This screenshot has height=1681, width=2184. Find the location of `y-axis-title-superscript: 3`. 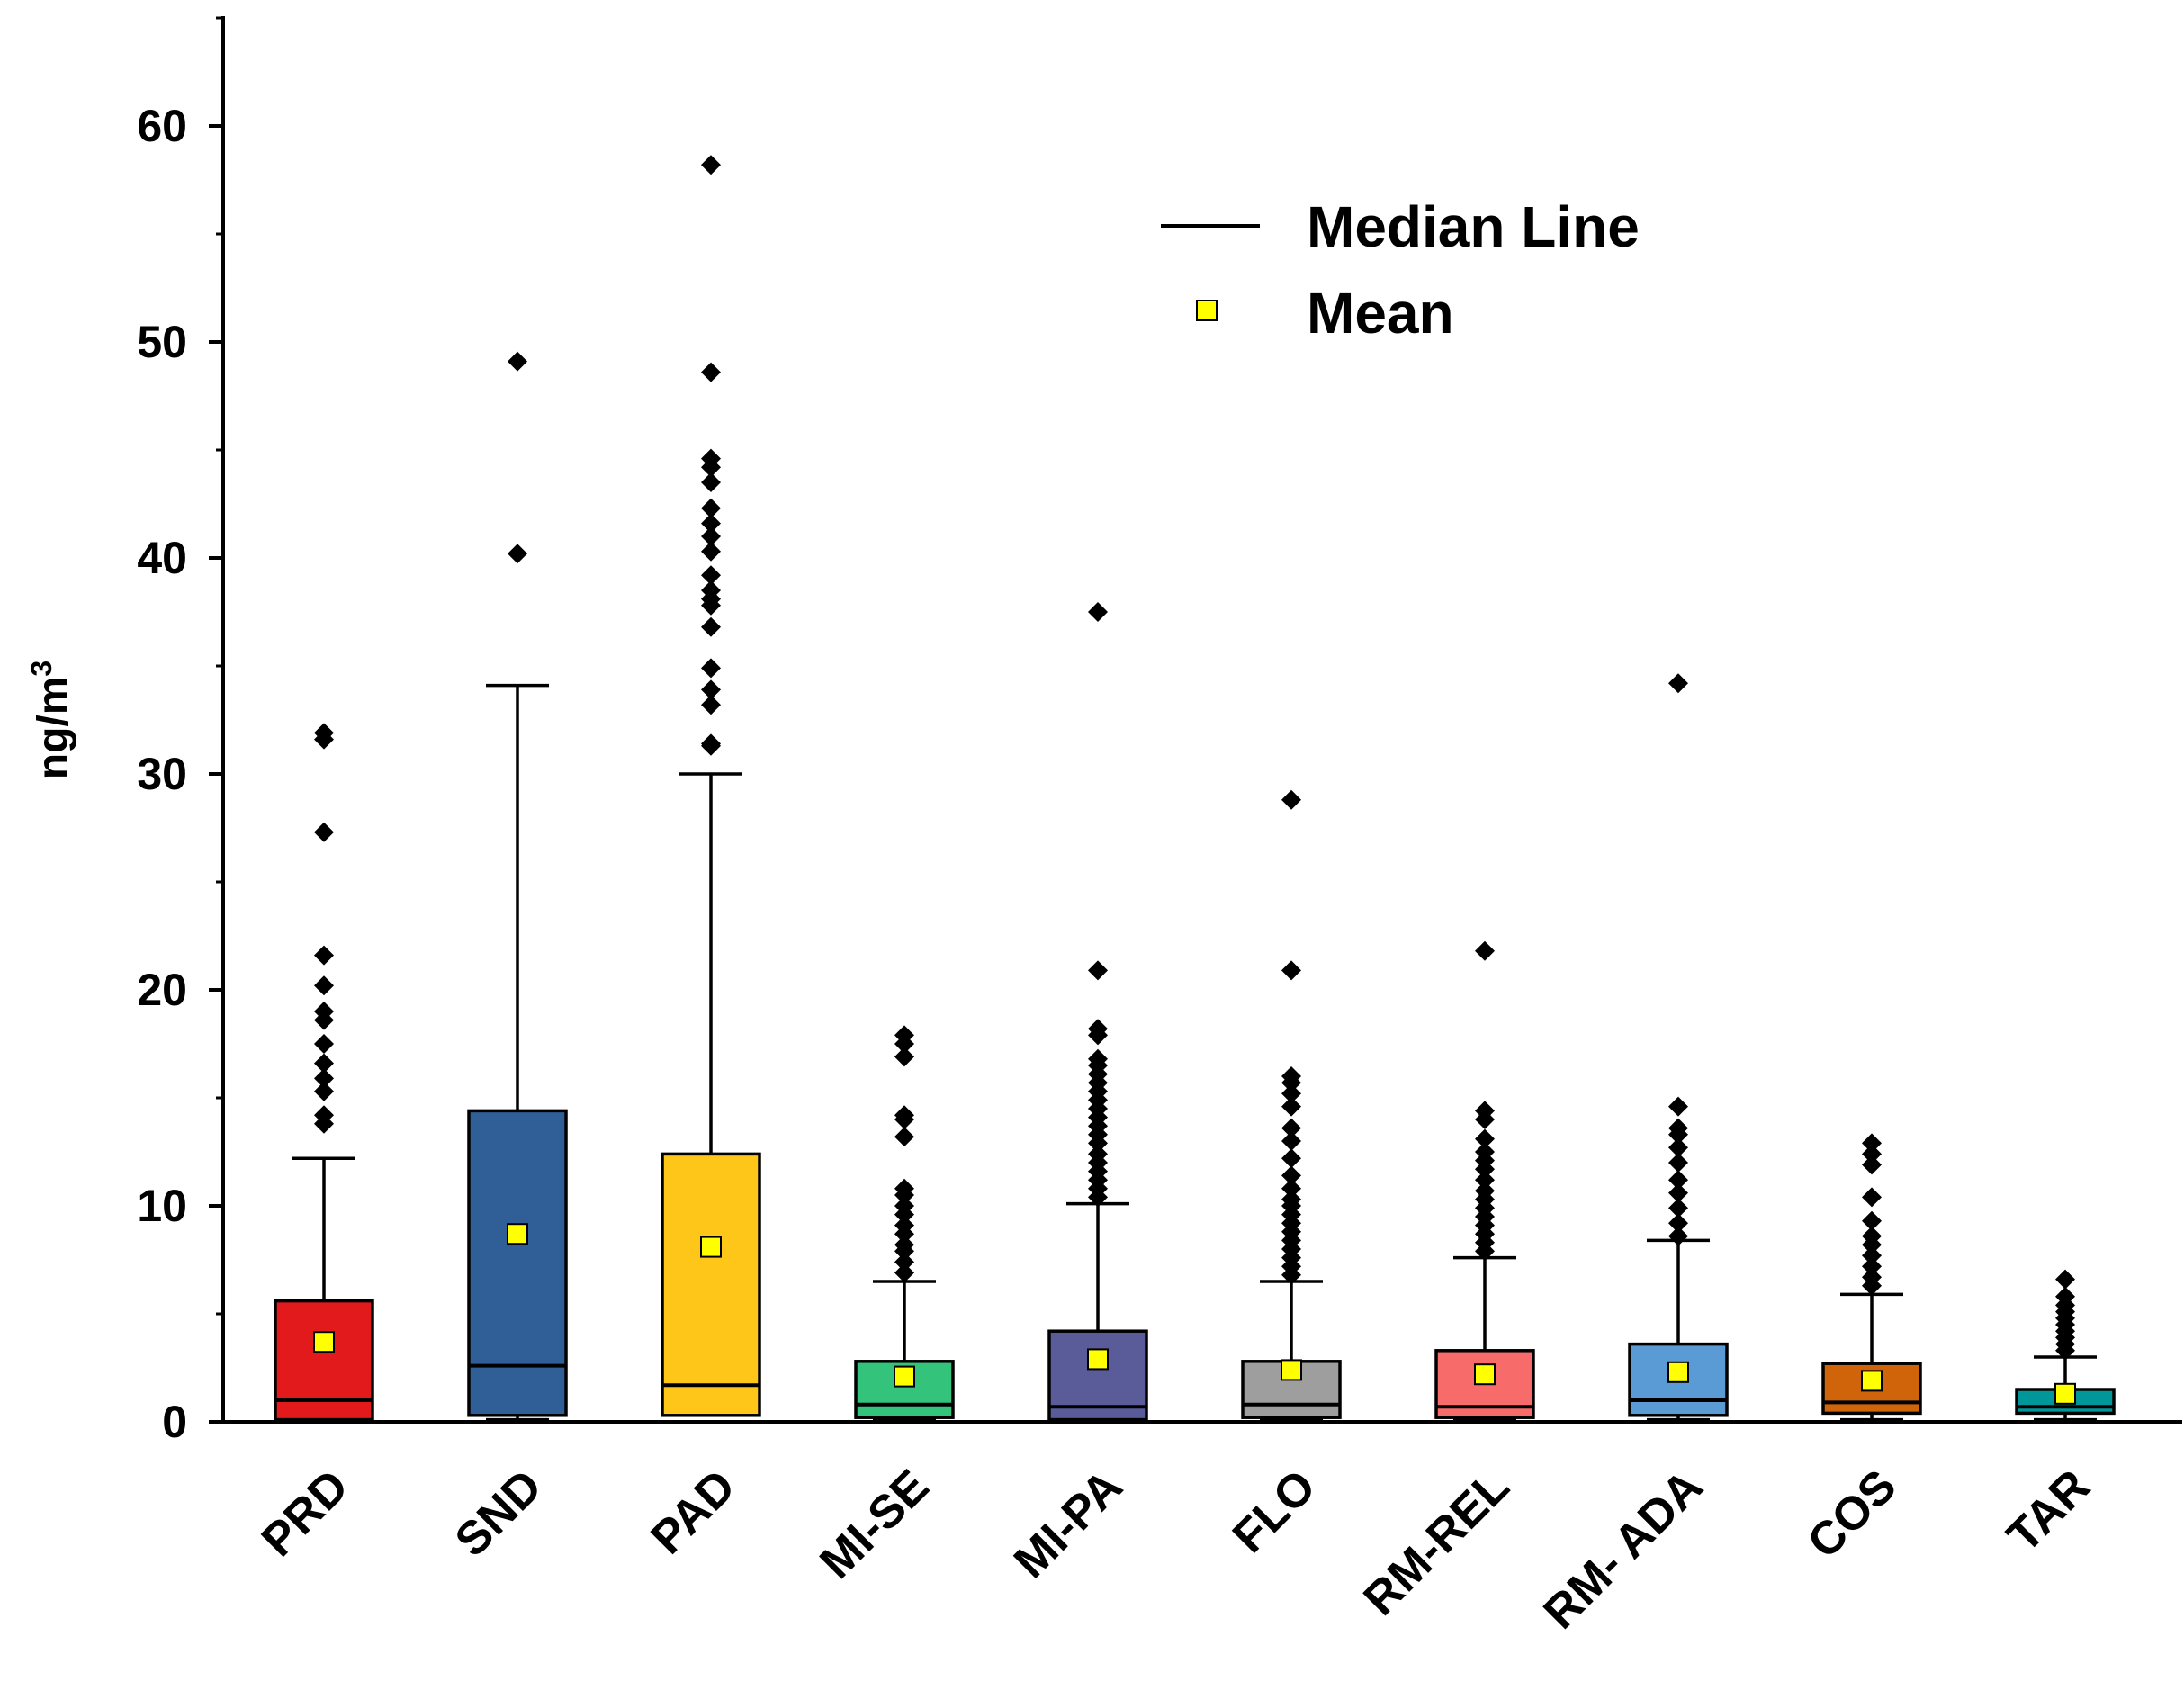

y-axis-title-superscript: 3 is located at coordinates (41, 669).